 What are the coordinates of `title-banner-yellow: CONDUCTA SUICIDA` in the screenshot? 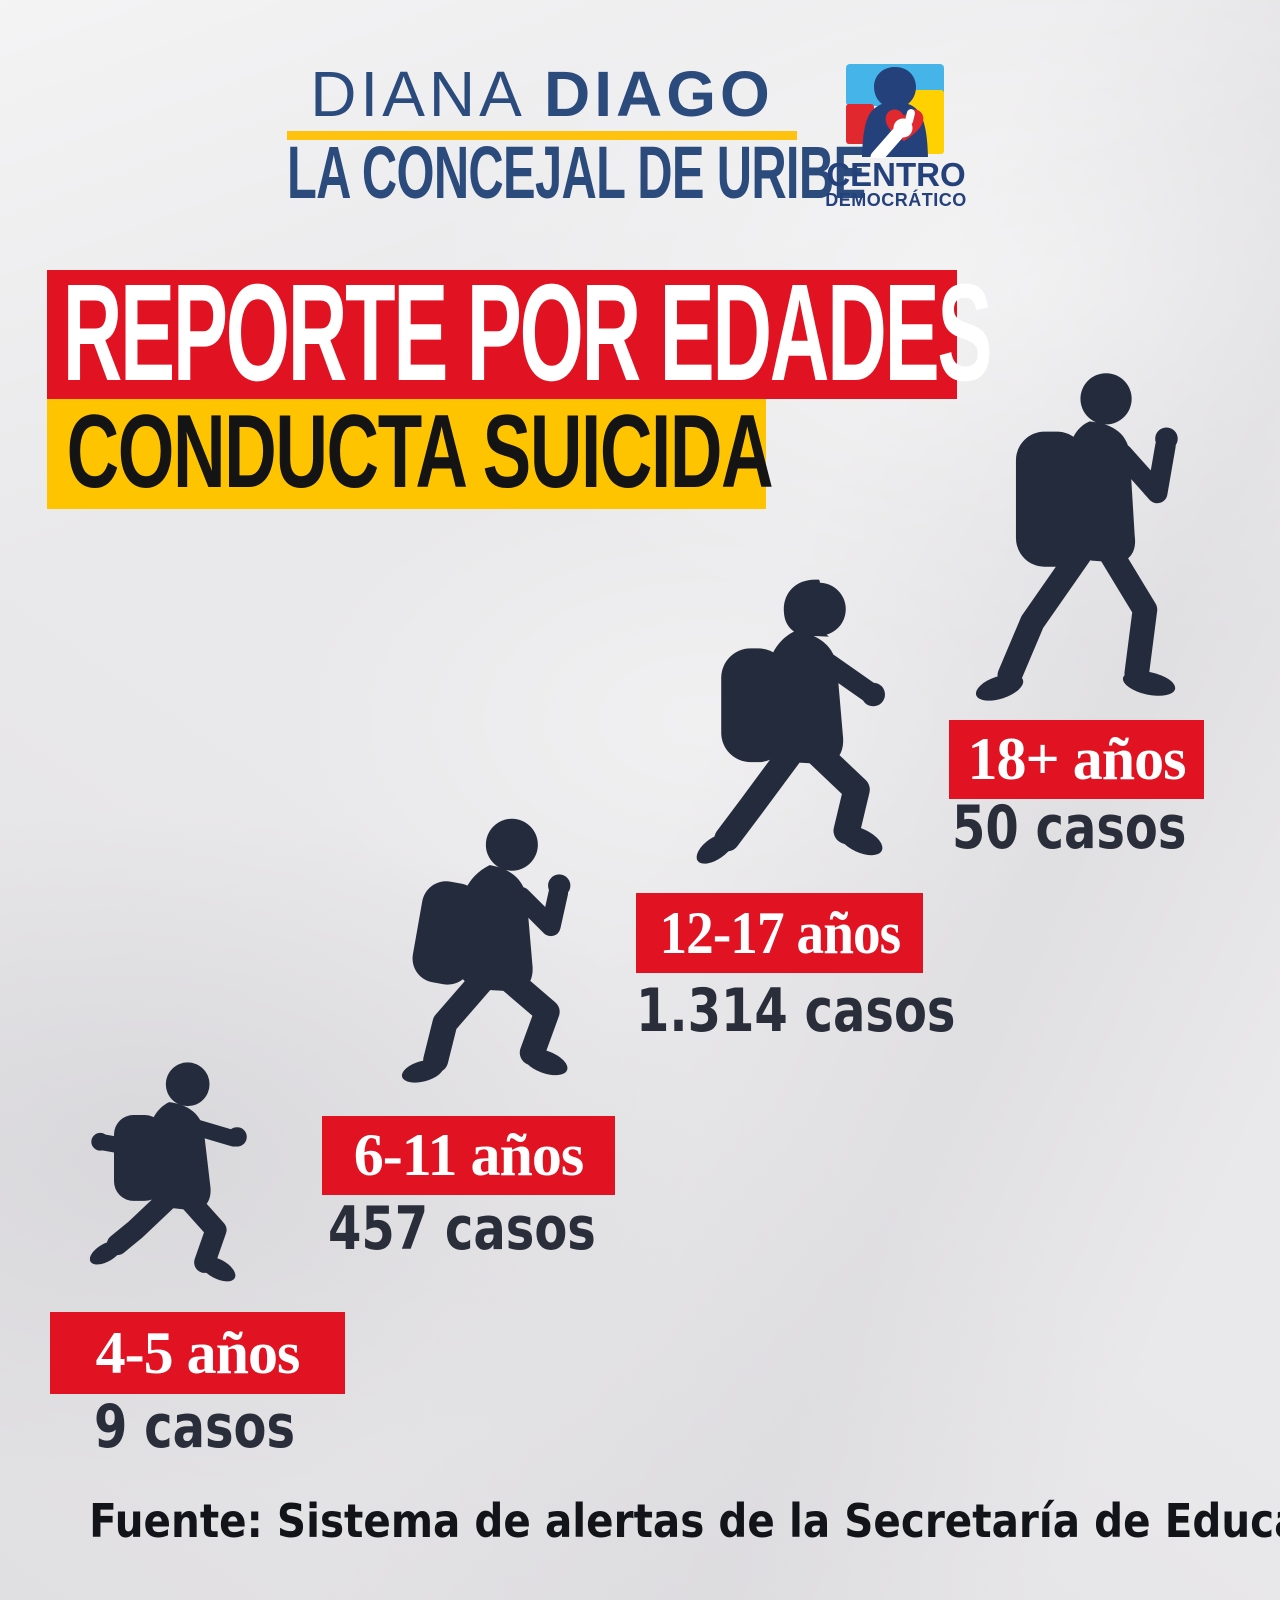 It's located at (410, 454).